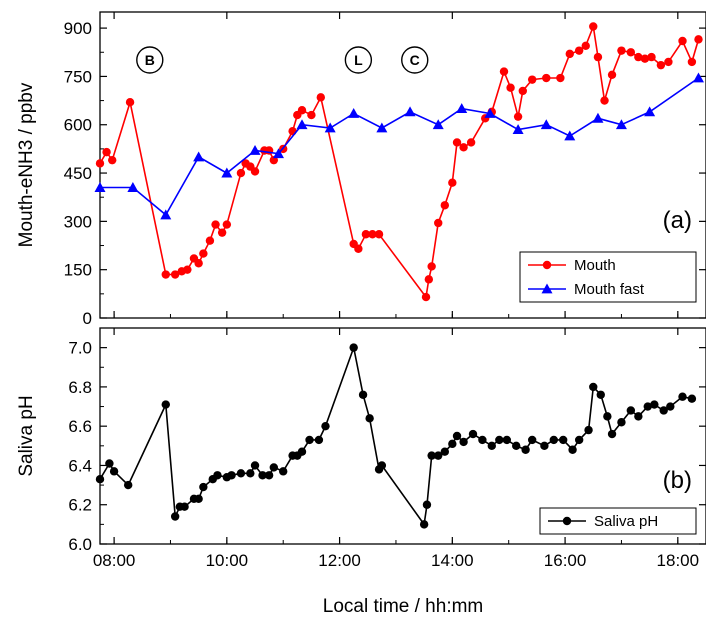 The image size is (706, 617). Describe the element at coordinates (677, 220) in the screenshot. I see `panel-a-label: (a)` at that location.